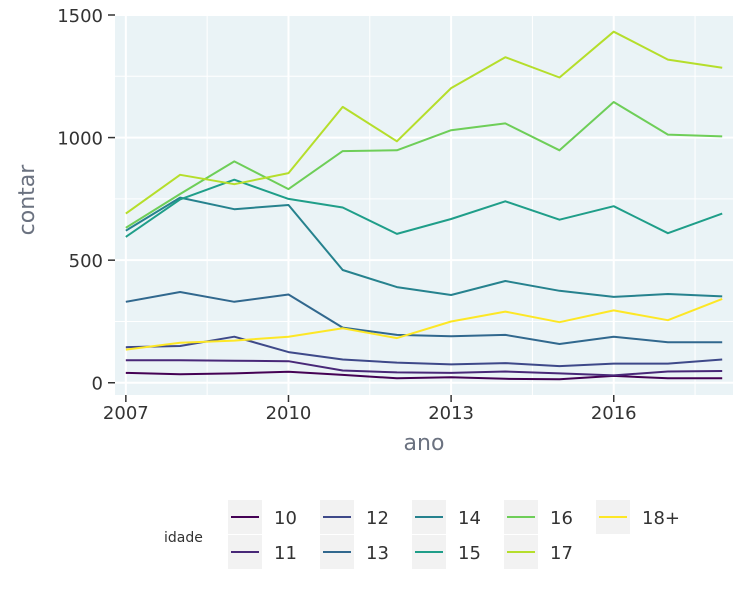 The height and width of the screenshot is (600, 750). What do you see at coordinates (27, 200) in the screenshot?
I see `y-axis-title: contar` at bounding box center [27, 200].